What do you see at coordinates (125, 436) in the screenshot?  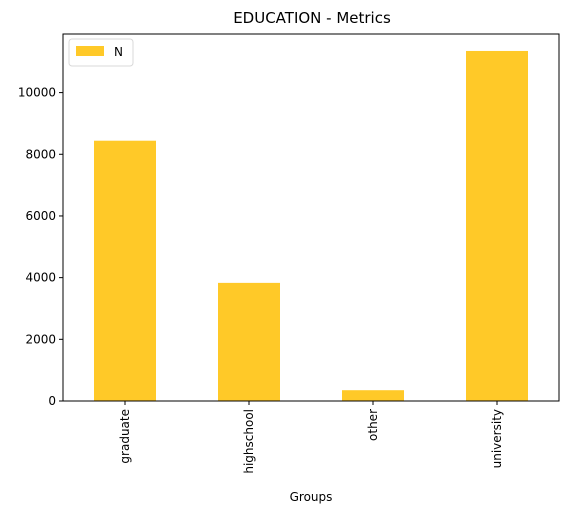 I see `x-tick-label-graduate: graduate` at bounding box center [125, 436].